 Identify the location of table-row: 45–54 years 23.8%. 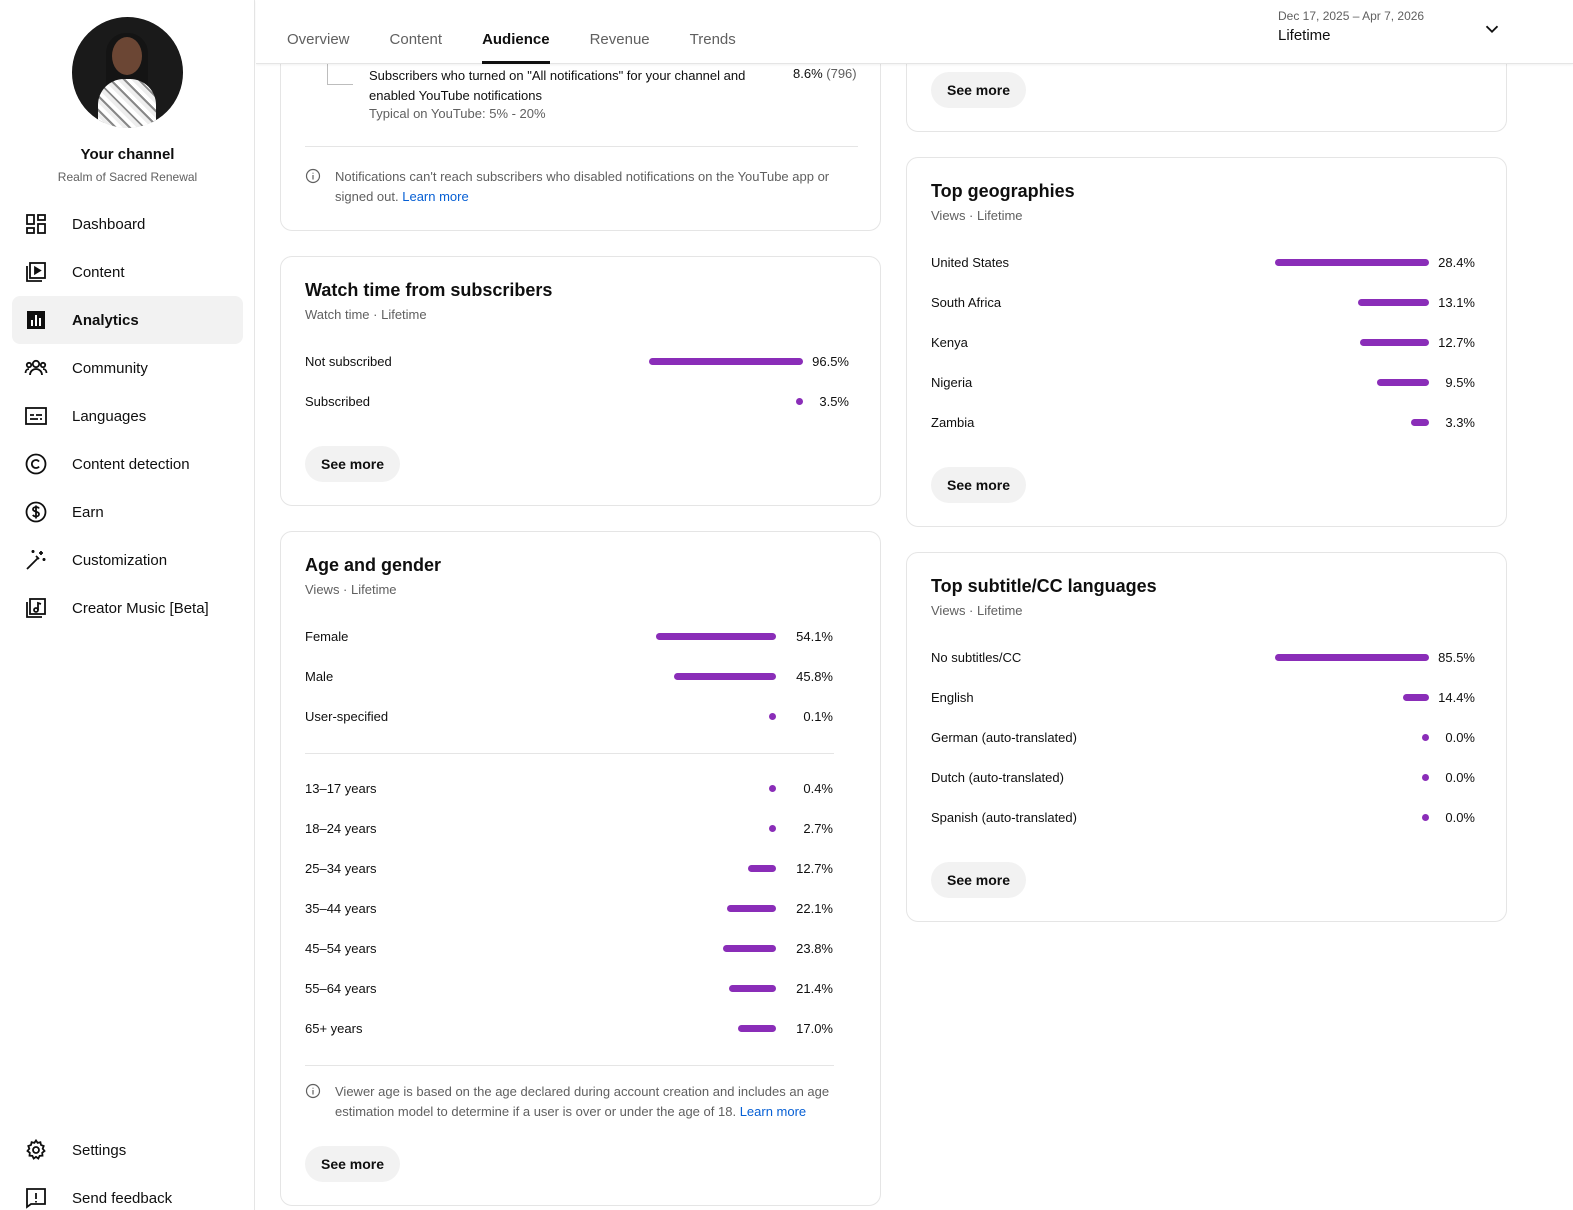
(569, 949).